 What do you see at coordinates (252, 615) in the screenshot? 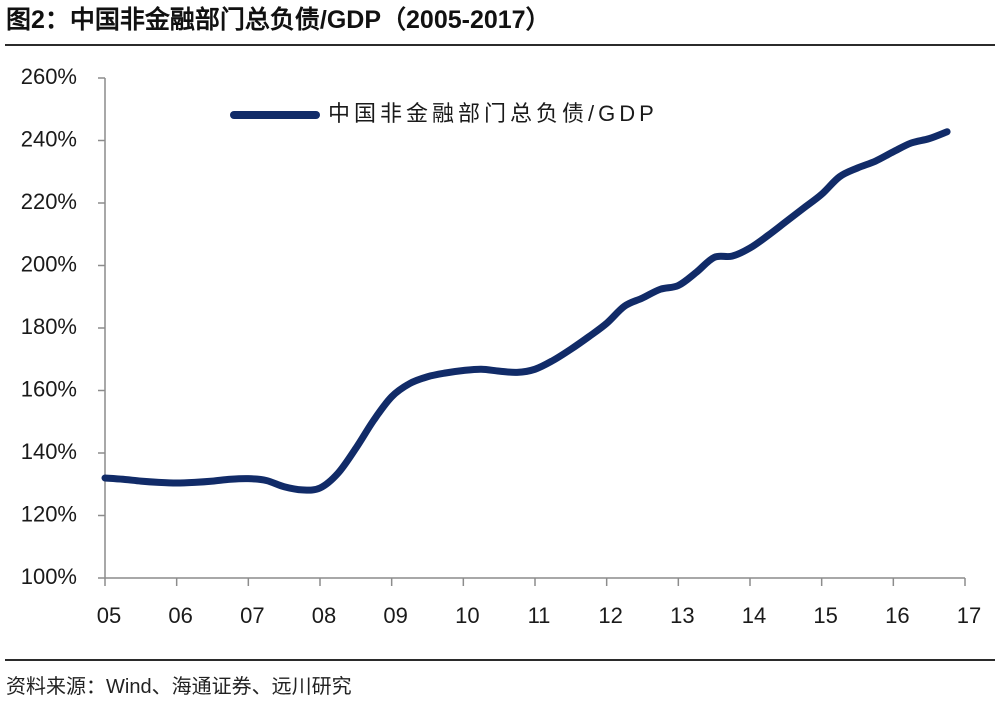
I see `x-tick-label: 07` at bounding box center [252, 615].